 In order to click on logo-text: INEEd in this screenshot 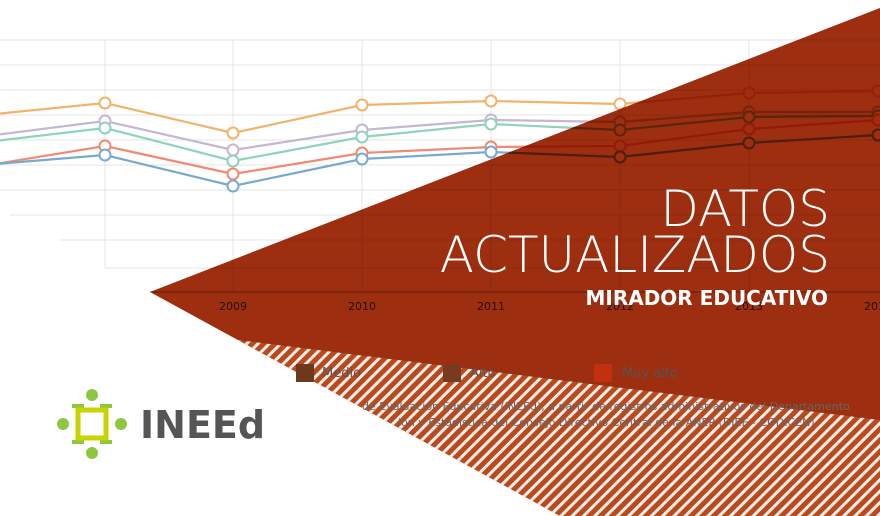, I will do `click(202, 425)`.